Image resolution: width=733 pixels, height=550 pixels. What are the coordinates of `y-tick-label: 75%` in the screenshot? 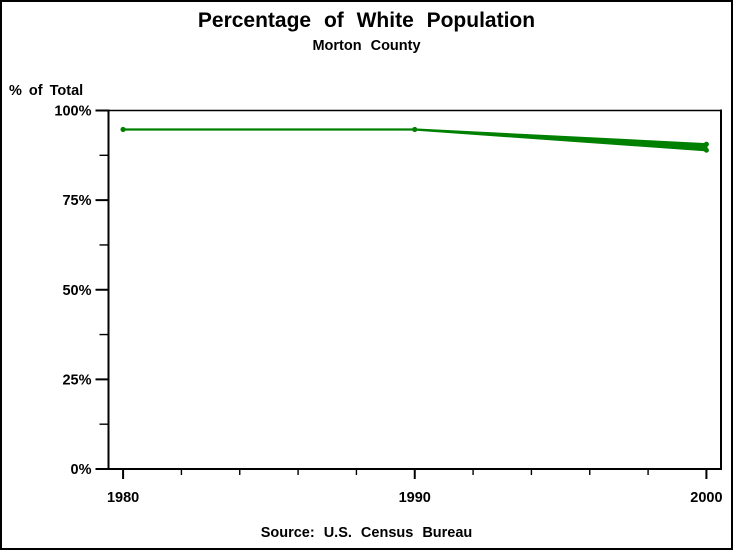 It's located at (76, 201).